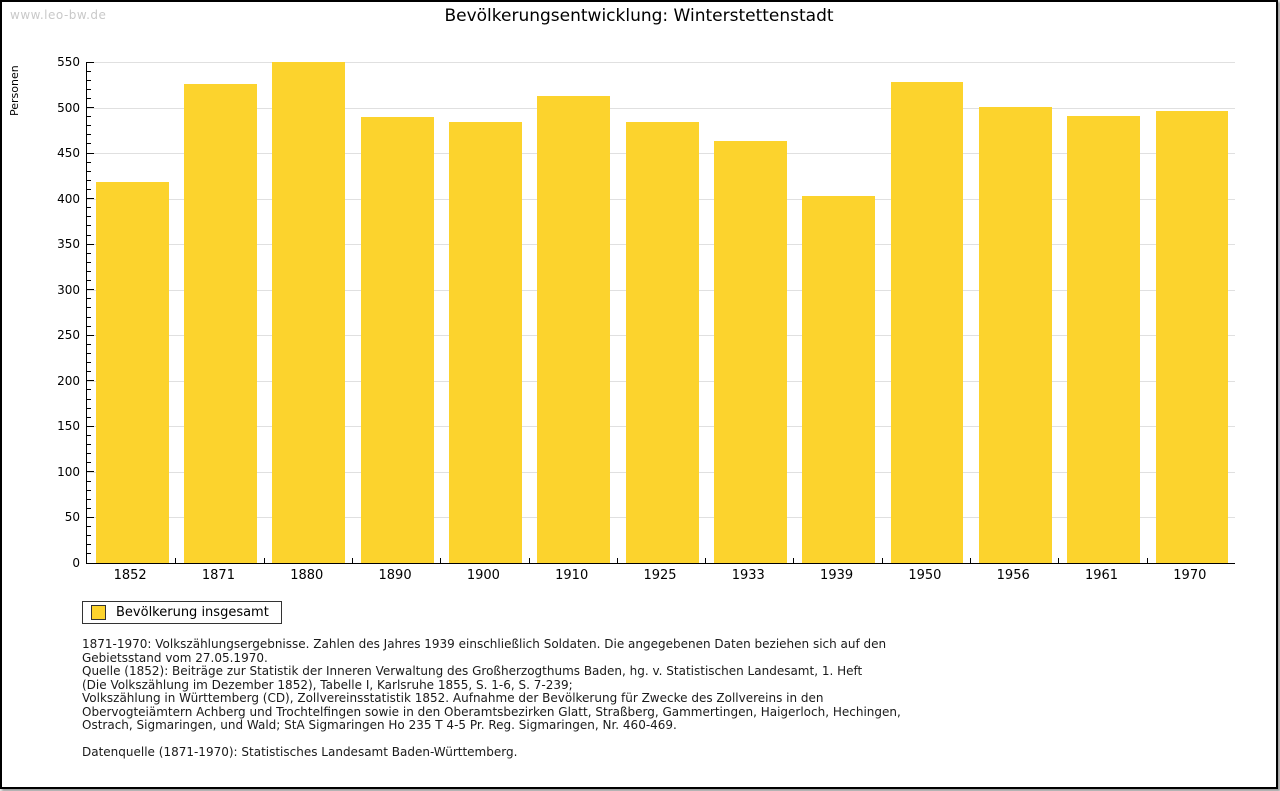  What do you see at coordinates (68, 153) in the screenshot?
I see `y-tick-label-450: 450` at bounding box center [68, 153].